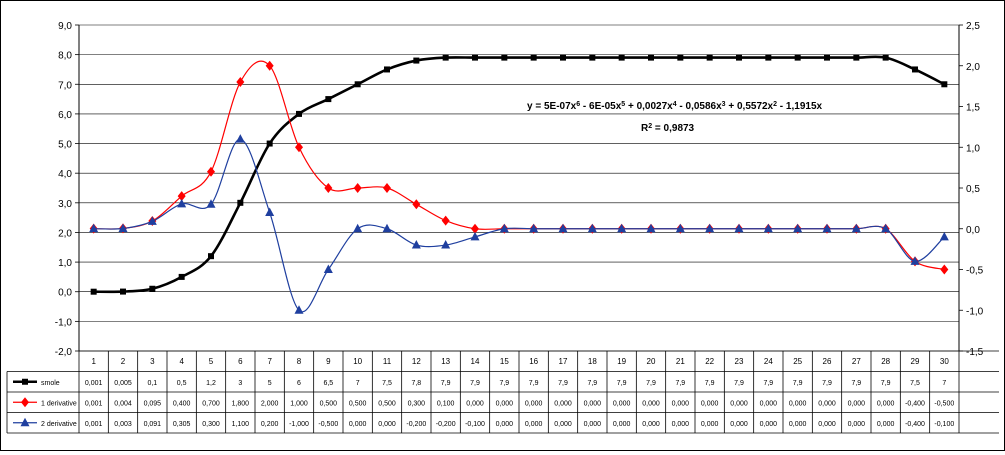 This screenshot has width=1005, height=455. Describe the element at coordinates (445, 361) in the screenshot. I see `category-label: 13` at that location.